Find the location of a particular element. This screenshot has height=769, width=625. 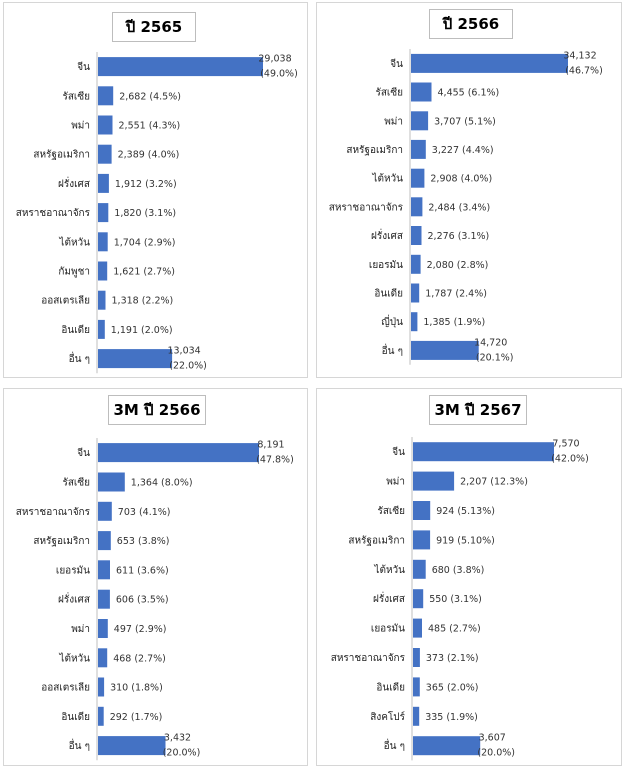

data-label: 2,207 (12.3%) is located at coordinates (494, 482).